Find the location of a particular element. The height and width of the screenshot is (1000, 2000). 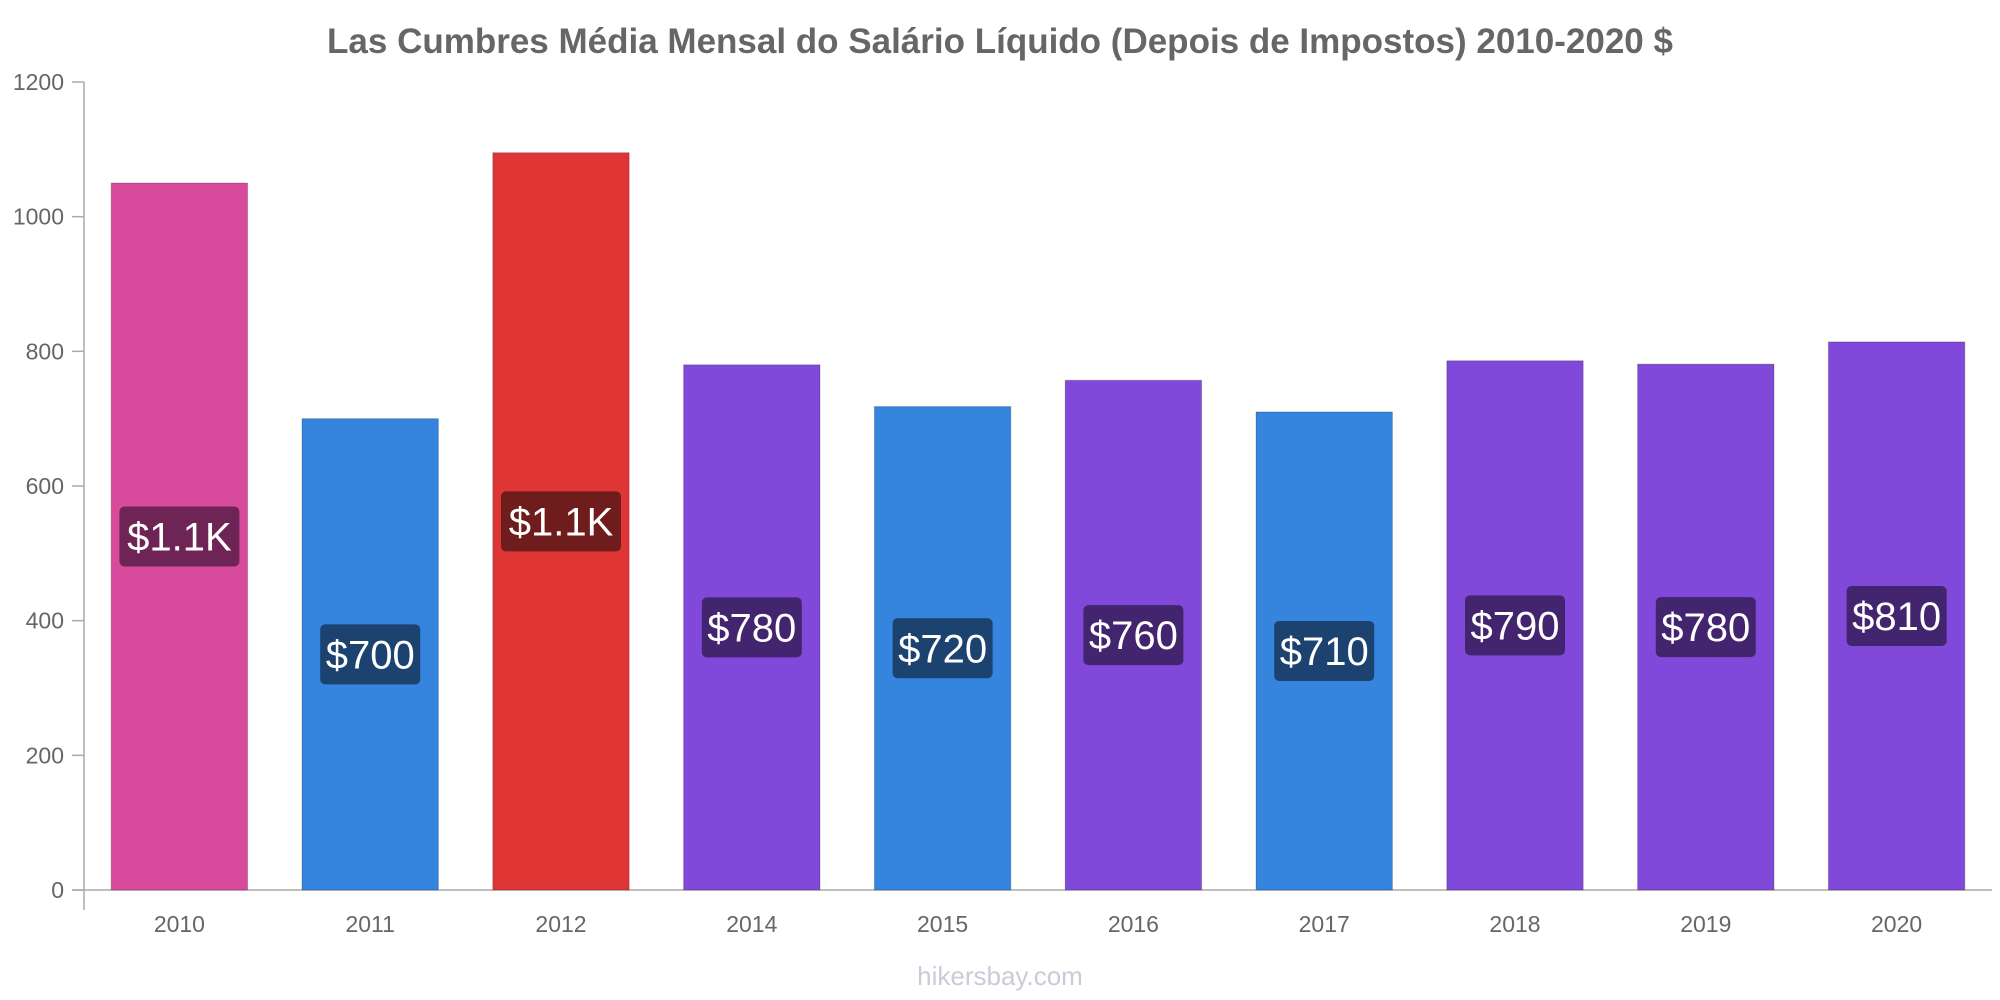

value-label-2017: $710 is located at coordinates (1324, 650).